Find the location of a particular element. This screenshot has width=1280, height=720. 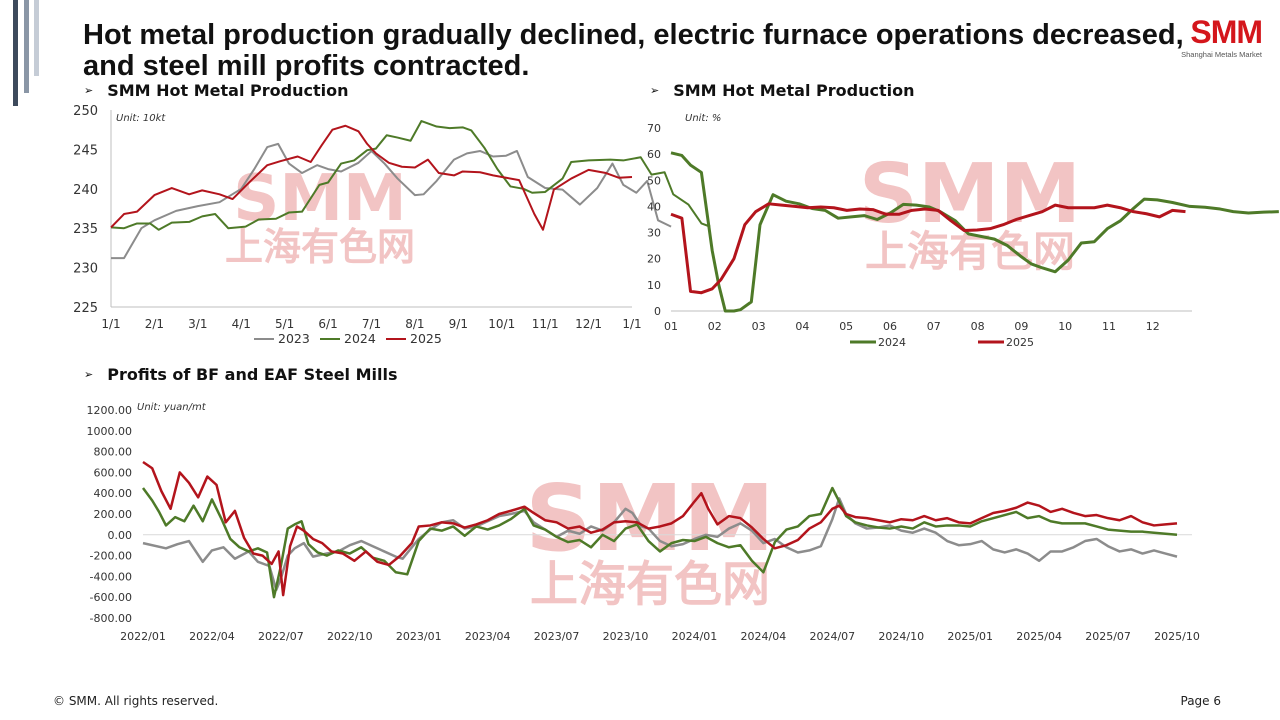

y-tick-label: 200.00 is located at coordinates (113, 514).